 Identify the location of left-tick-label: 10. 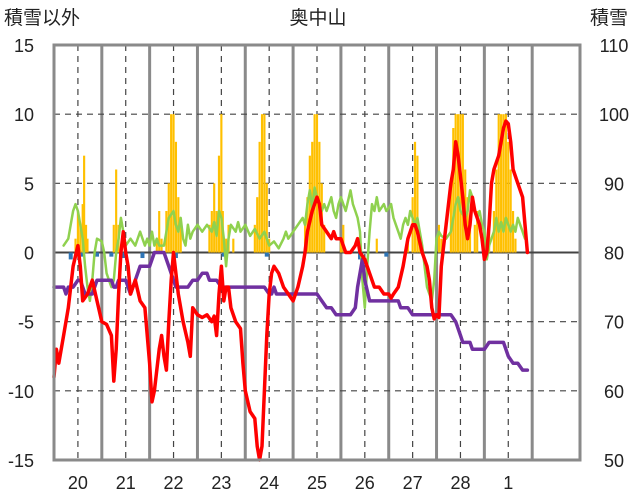
(24, 115).